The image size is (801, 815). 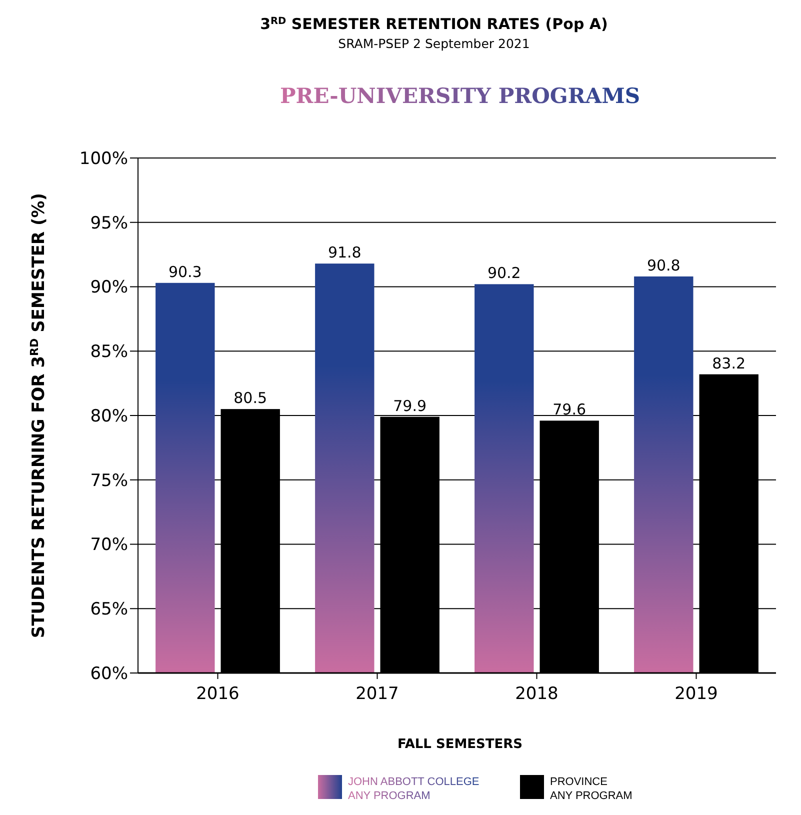 I want to click on data-label: 79.9, so click(x=410, y=405).